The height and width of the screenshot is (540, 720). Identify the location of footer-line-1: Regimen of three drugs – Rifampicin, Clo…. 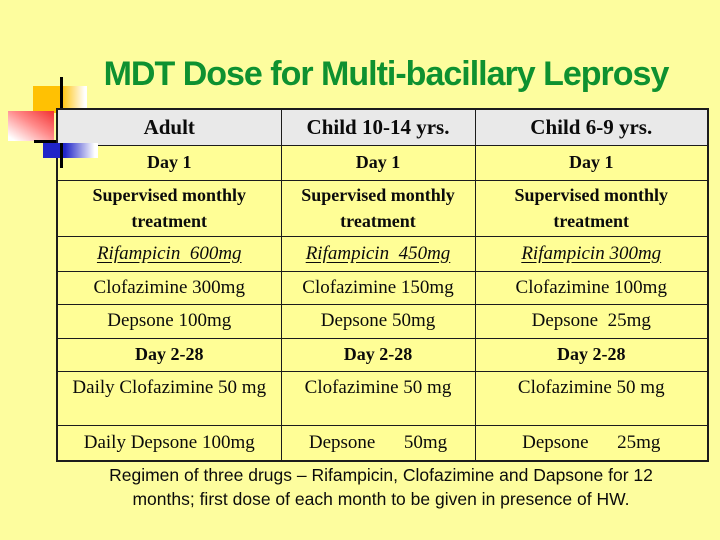
(381, 475).